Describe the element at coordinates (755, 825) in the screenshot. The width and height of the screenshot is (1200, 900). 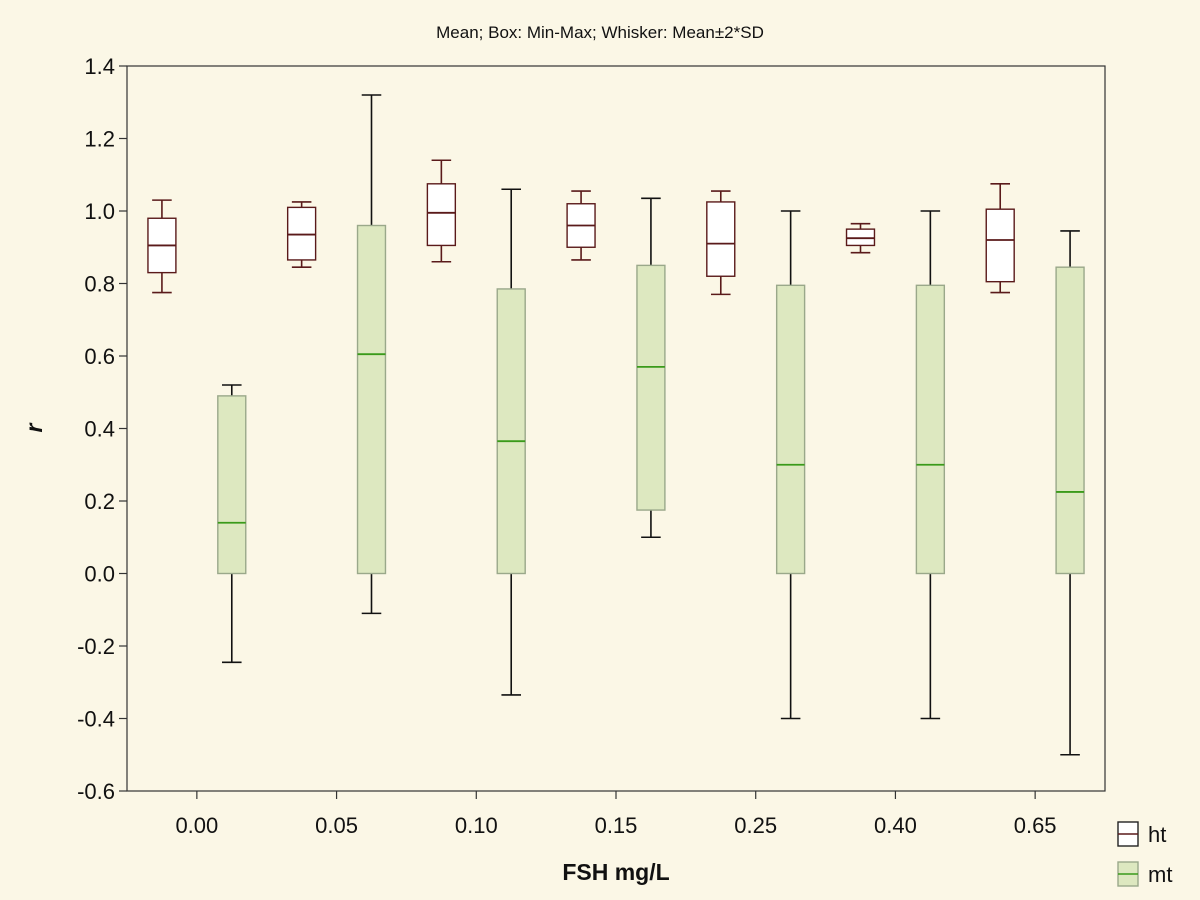
I see `x-tick-label: 0.25` at that location.